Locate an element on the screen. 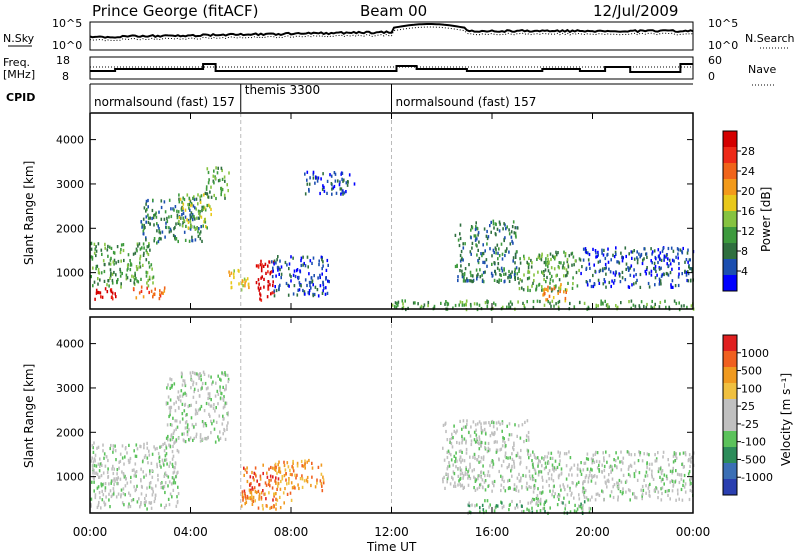  freq-label-line2: [MHz] is located at coordinates (19, 74).